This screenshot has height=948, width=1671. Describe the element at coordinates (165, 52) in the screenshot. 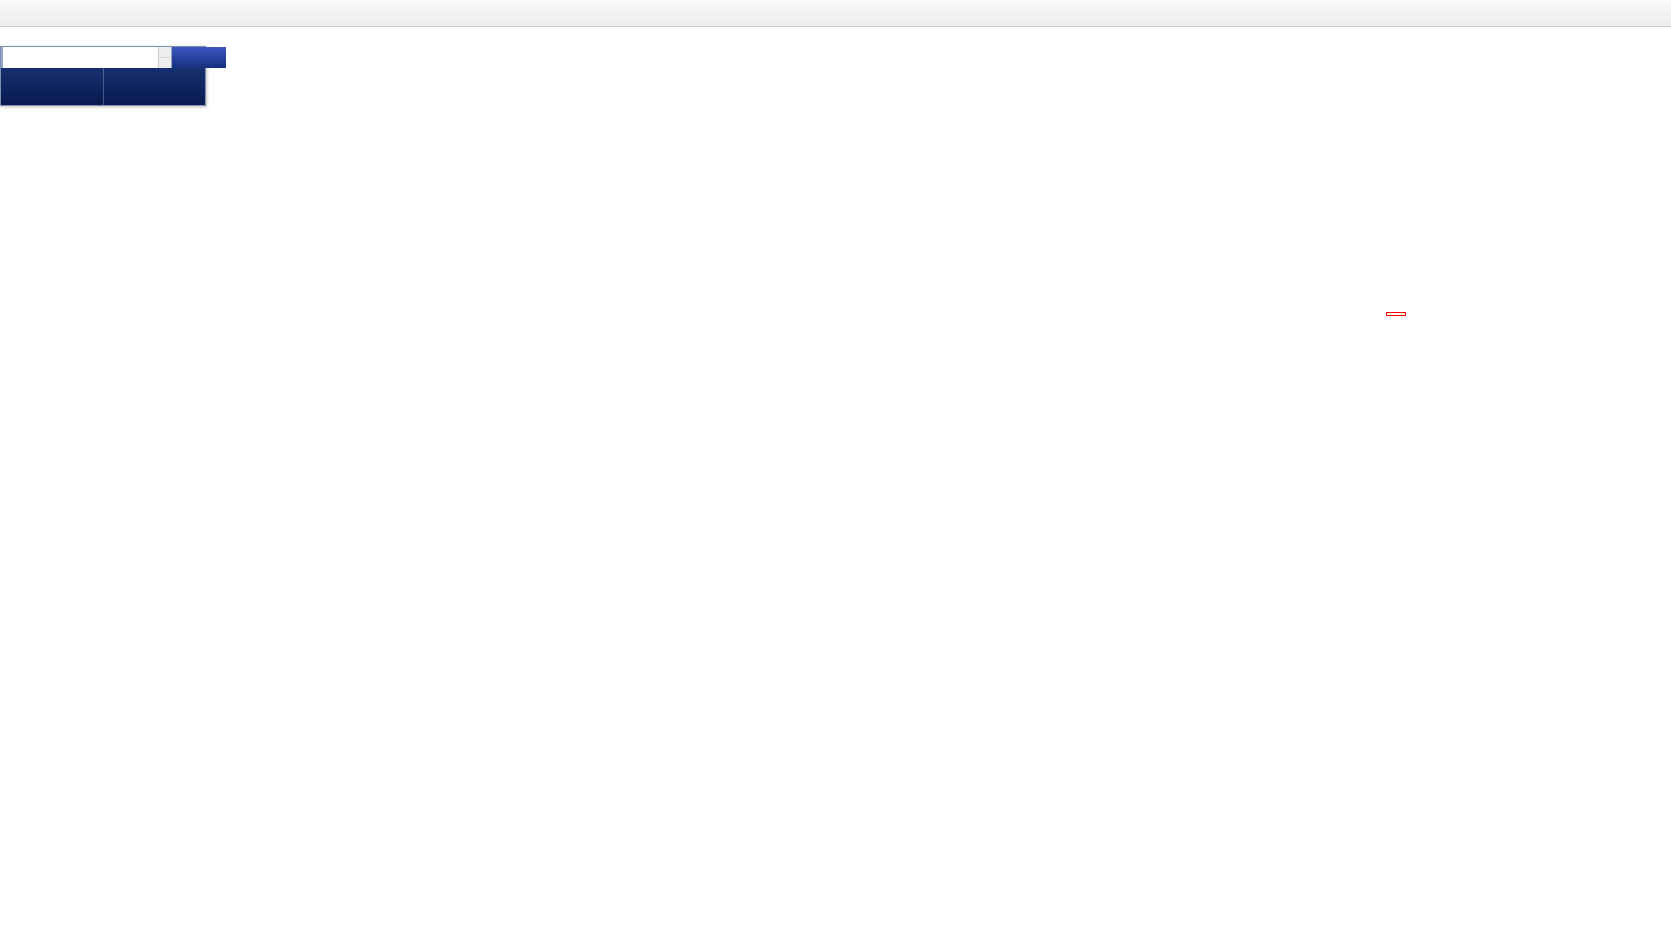

I see `spinner-up-icon` at that location.